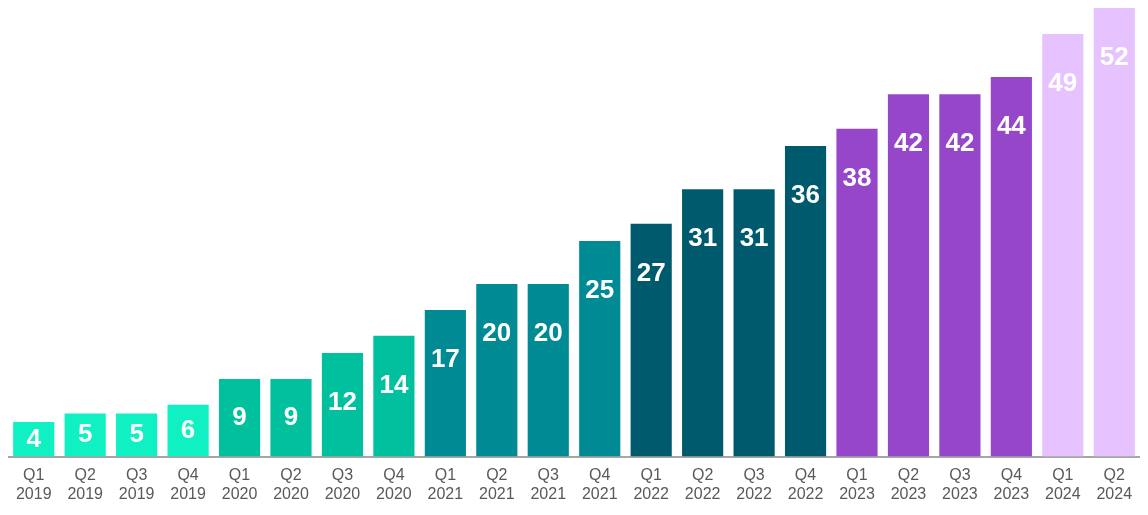 This screenshot has height=515, width=1148. Describe the element at coordinates (857, 176) in the screenshot. I see `data-label: 38` at that location.